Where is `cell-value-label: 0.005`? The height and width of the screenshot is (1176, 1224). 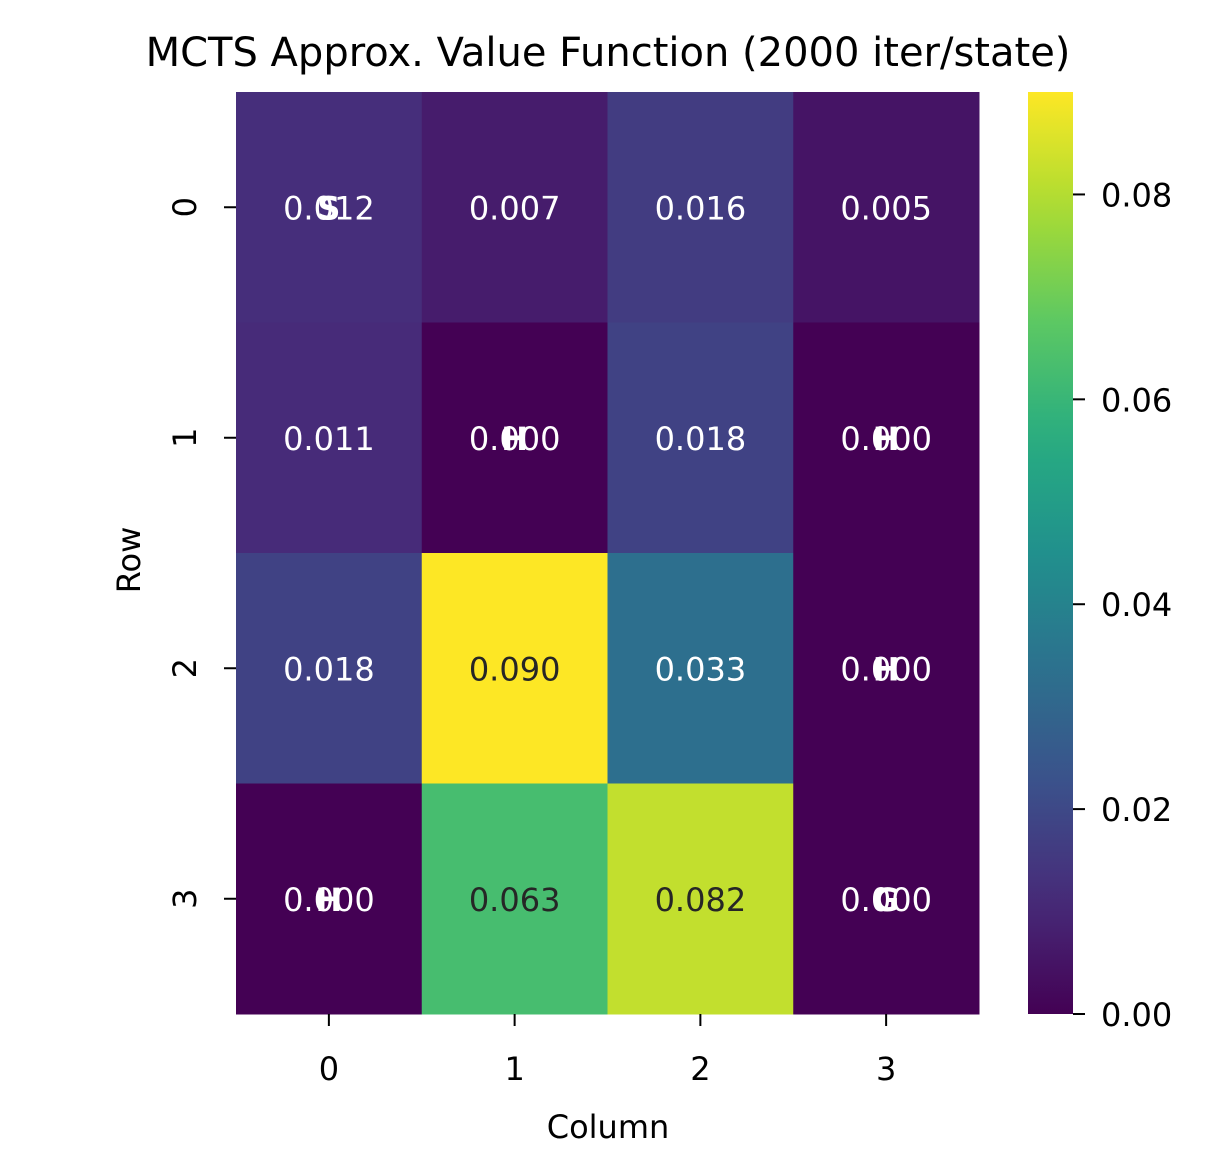 cell-value-label: 0.005 is located at coordinates (886, 208).